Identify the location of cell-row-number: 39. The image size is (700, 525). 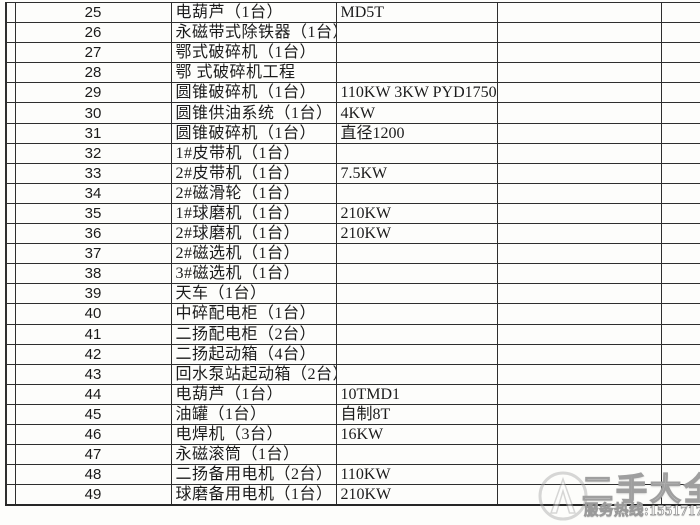
(93, 294).